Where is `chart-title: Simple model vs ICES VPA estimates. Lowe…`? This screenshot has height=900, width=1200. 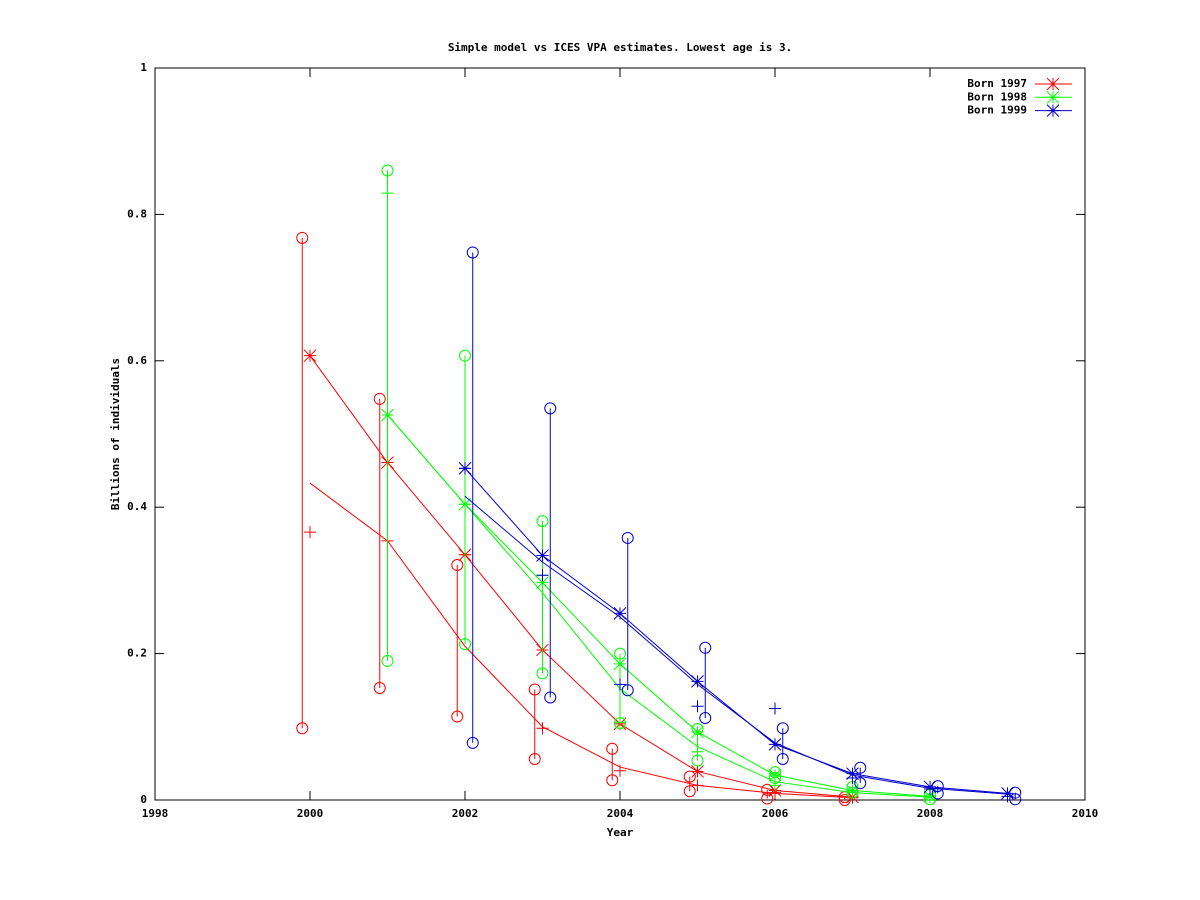 chart-title: Simple model vs ICES VPA estimates. Lowe… is located at coordinates (620, 47).